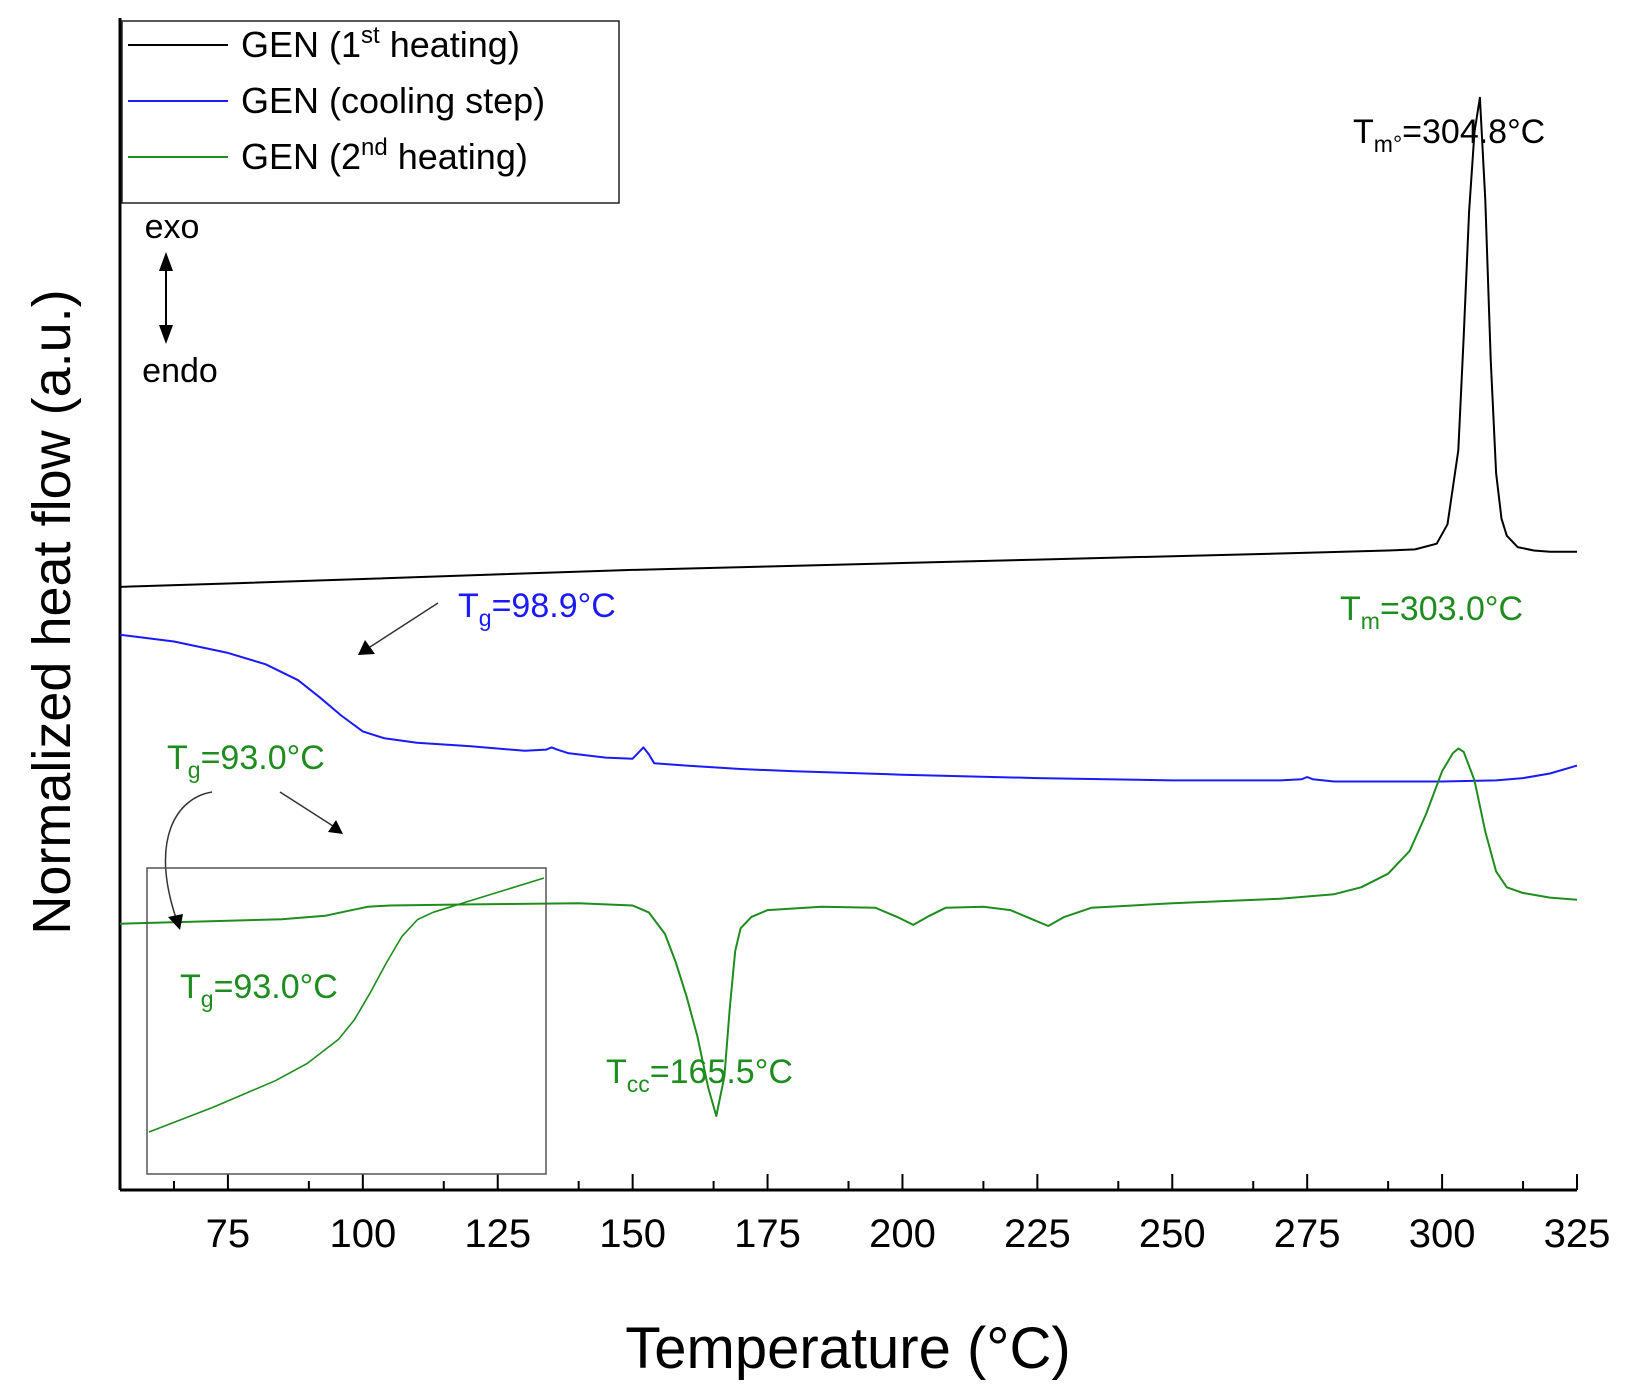 The width and height of the screenshot is (1627, 1393). What do you see at coordinates (632, 1234) in the screenshot?
I see `x-tick-label: 150` at bounding box center [632, 1234].